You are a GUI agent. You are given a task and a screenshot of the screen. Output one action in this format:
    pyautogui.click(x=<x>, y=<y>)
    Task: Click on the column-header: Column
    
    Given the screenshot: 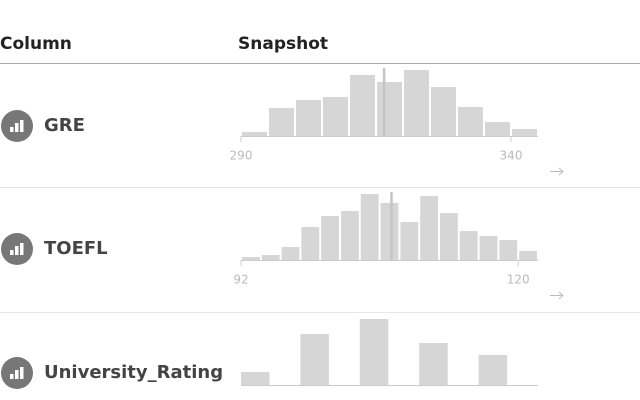 What is the action you would take?
    pyautogui.click(x=36, y=44)
    